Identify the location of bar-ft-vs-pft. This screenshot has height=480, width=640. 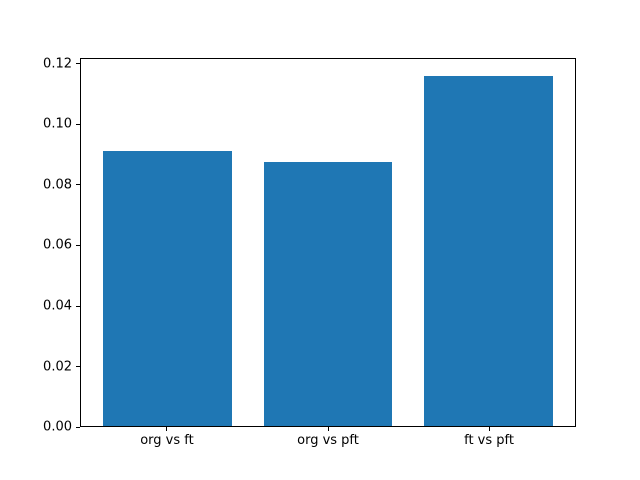
(488, 251).